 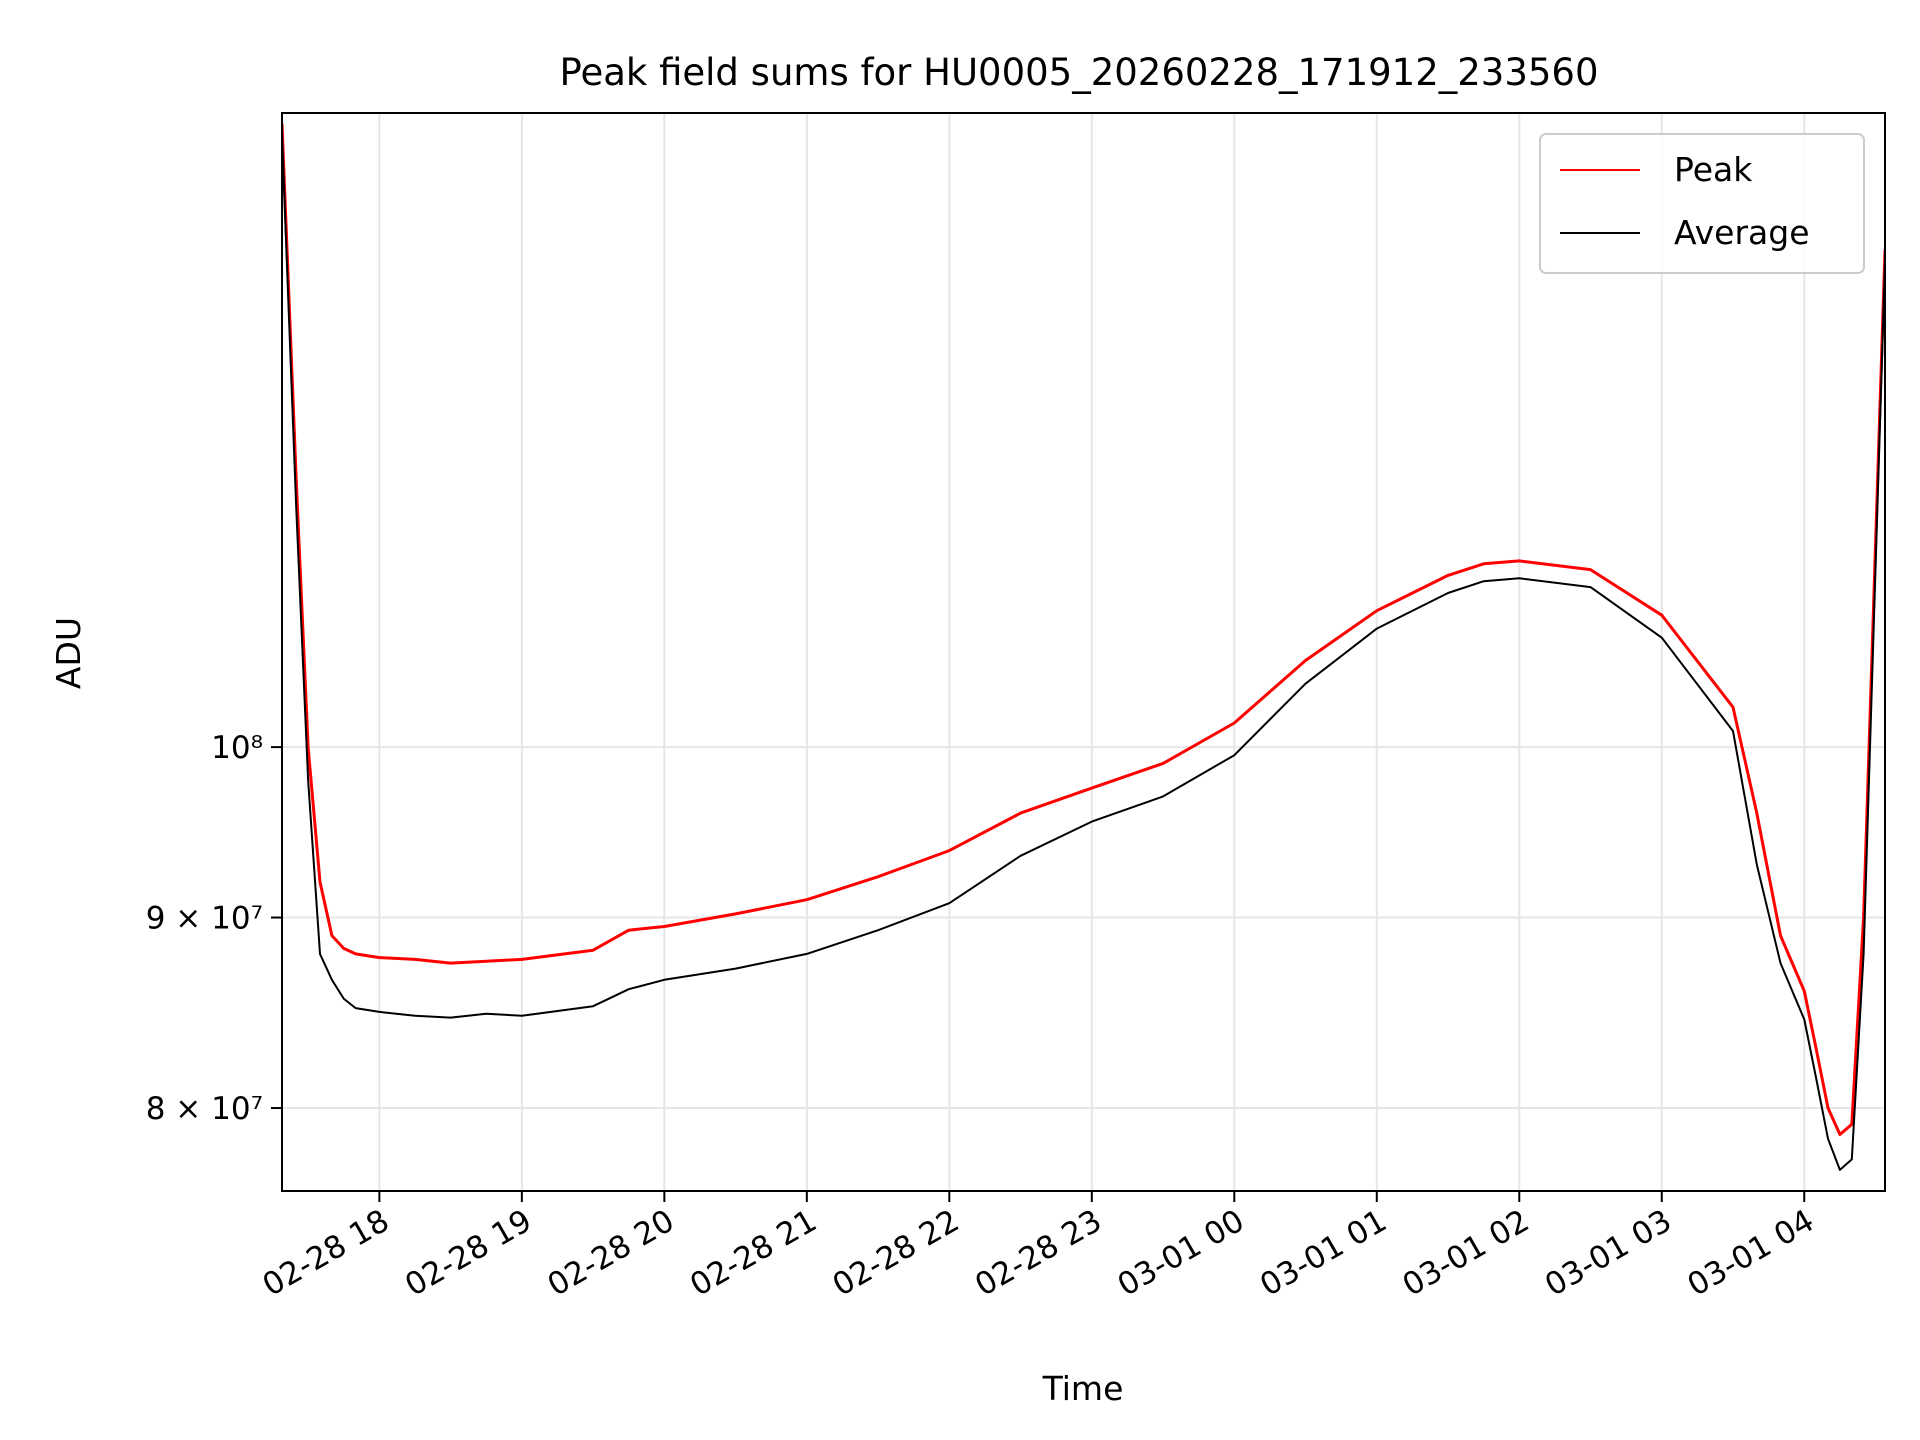 I want to click on y-tick-label: 10⁸, so click(x=237, y=748).